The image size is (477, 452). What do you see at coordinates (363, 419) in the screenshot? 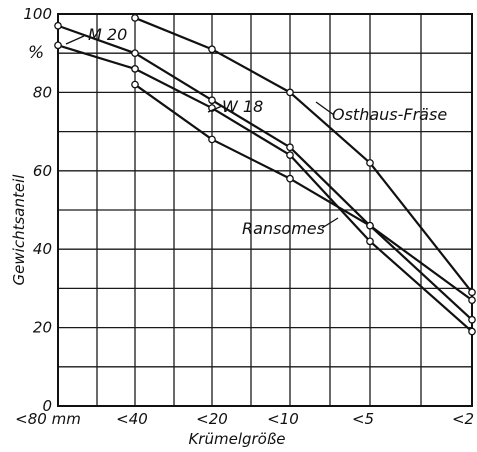
I see `x-tick-label: <5` at bounding box center [363, 419].